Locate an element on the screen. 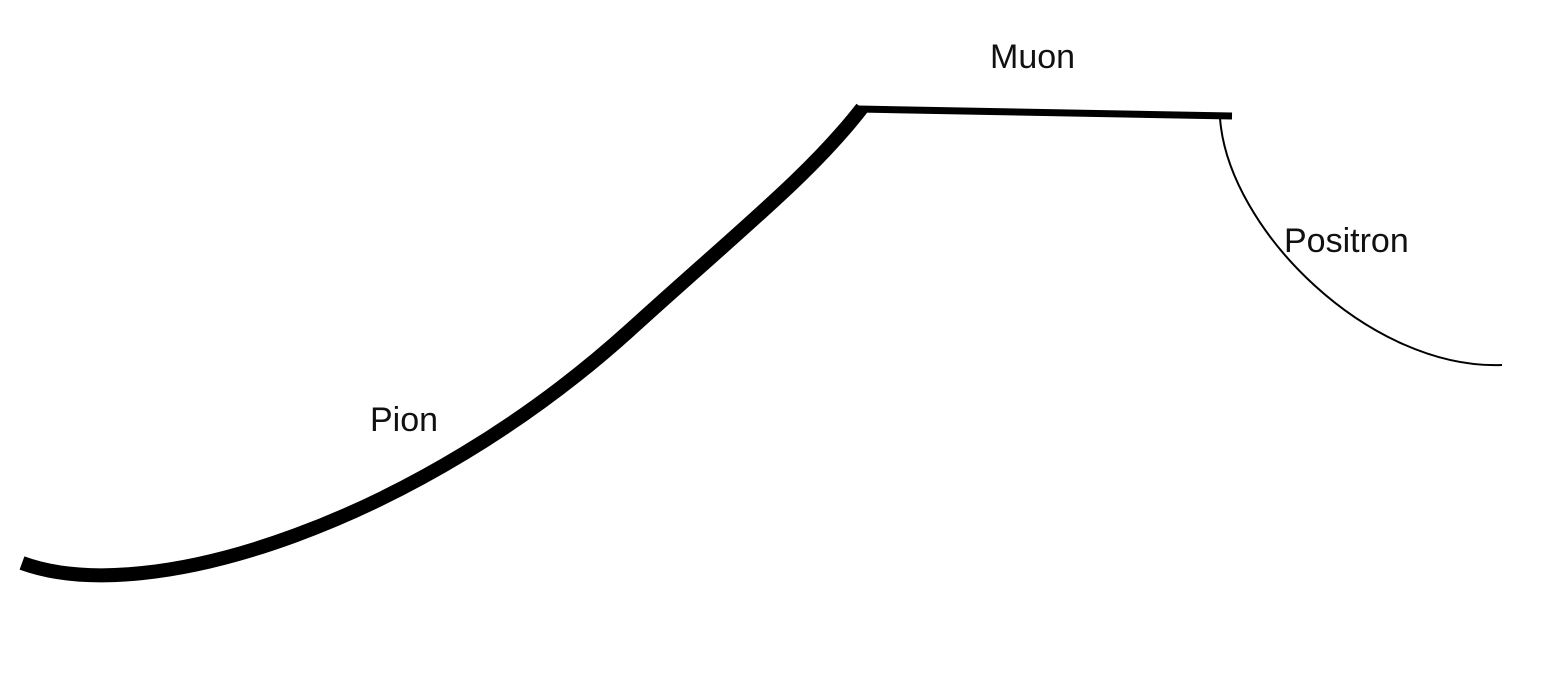 The image size is (1541, 698). positron-label: Positron is located at coordinates (1346, 241).